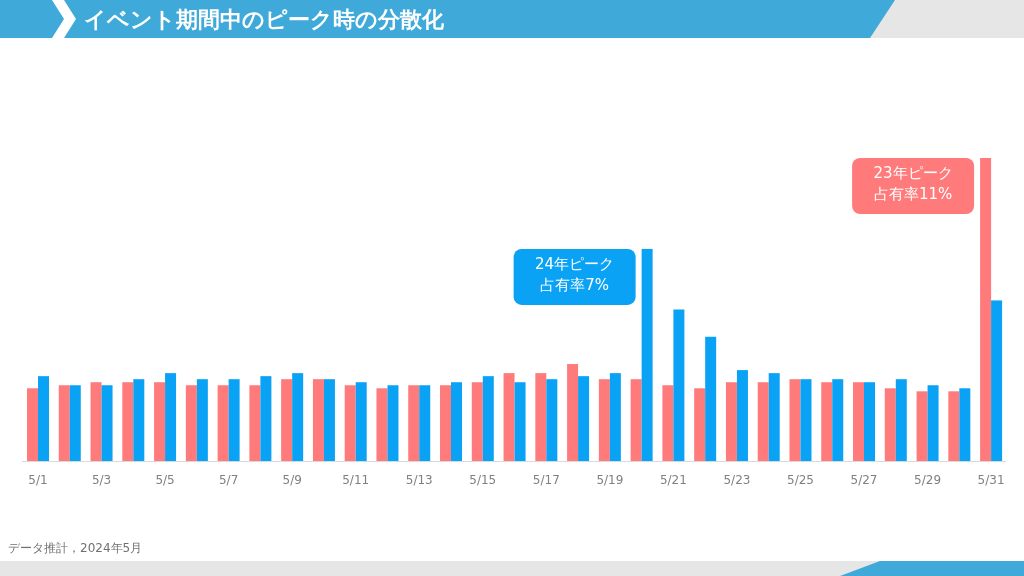 The height and width of the screenshot is (576, 1024). Describe the element at coordinates (165, 480) in the screenshot. I see `x-tick-label: 5/5` at that location.